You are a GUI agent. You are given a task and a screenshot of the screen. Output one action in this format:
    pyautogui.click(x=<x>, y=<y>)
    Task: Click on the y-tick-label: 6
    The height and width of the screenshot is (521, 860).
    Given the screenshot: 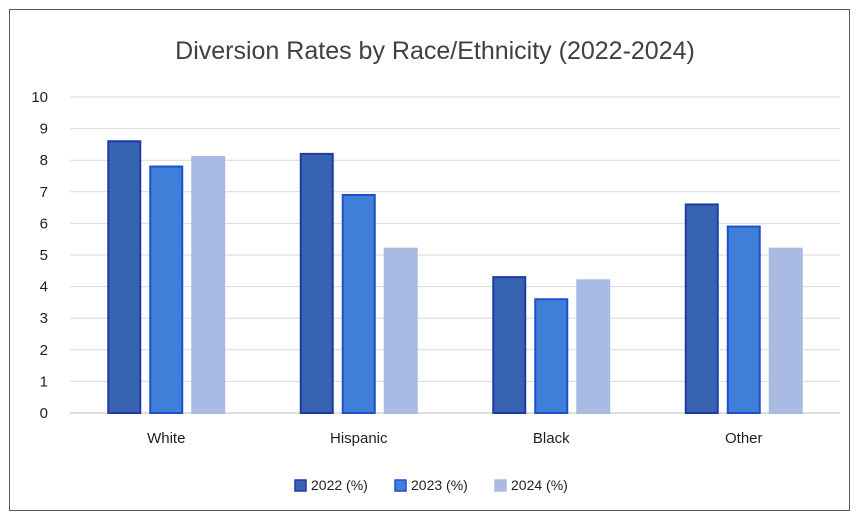 What is the action you would take?
    pyautogui.click(x=44, y=223)
    